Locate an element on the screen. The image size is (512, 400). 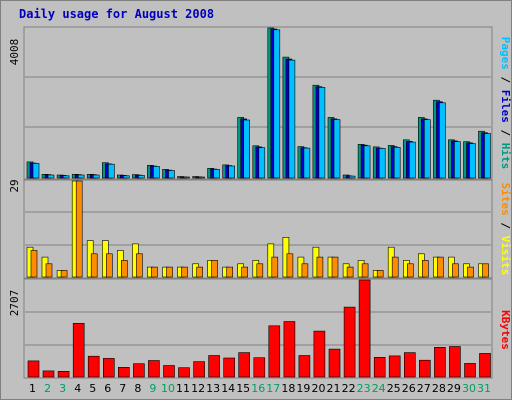
chart-title: Daily usage for August 2008 is located at coordinates (116, 14).